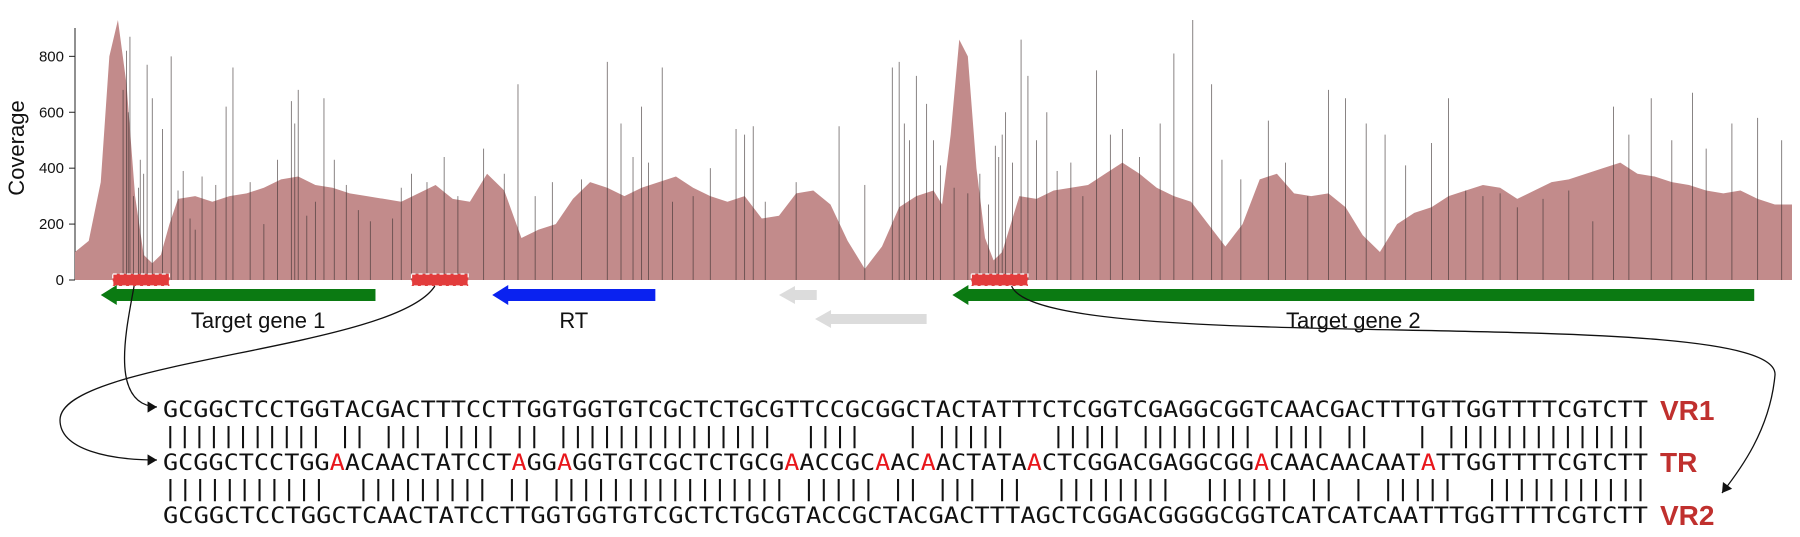  What do you see at coordinates (1687, 410) in the screenshot?
I see `row-label-vr1: VR1` at bounding box center [1687, 410].